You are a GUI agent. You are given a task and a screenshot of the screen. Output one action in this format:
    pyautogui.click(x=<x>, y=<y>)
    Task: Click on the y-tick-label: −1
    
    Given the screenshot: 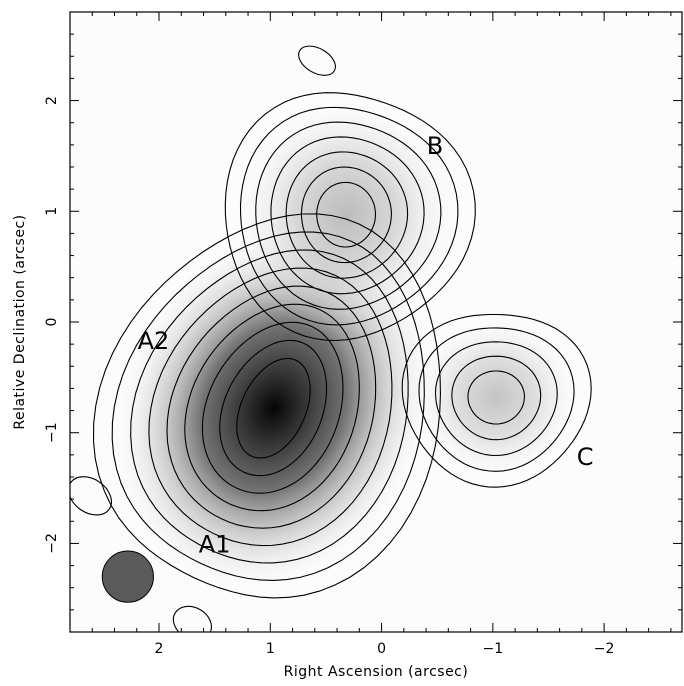 What is the action you would take?
    pyautogui.click(x=52, y=432)
    